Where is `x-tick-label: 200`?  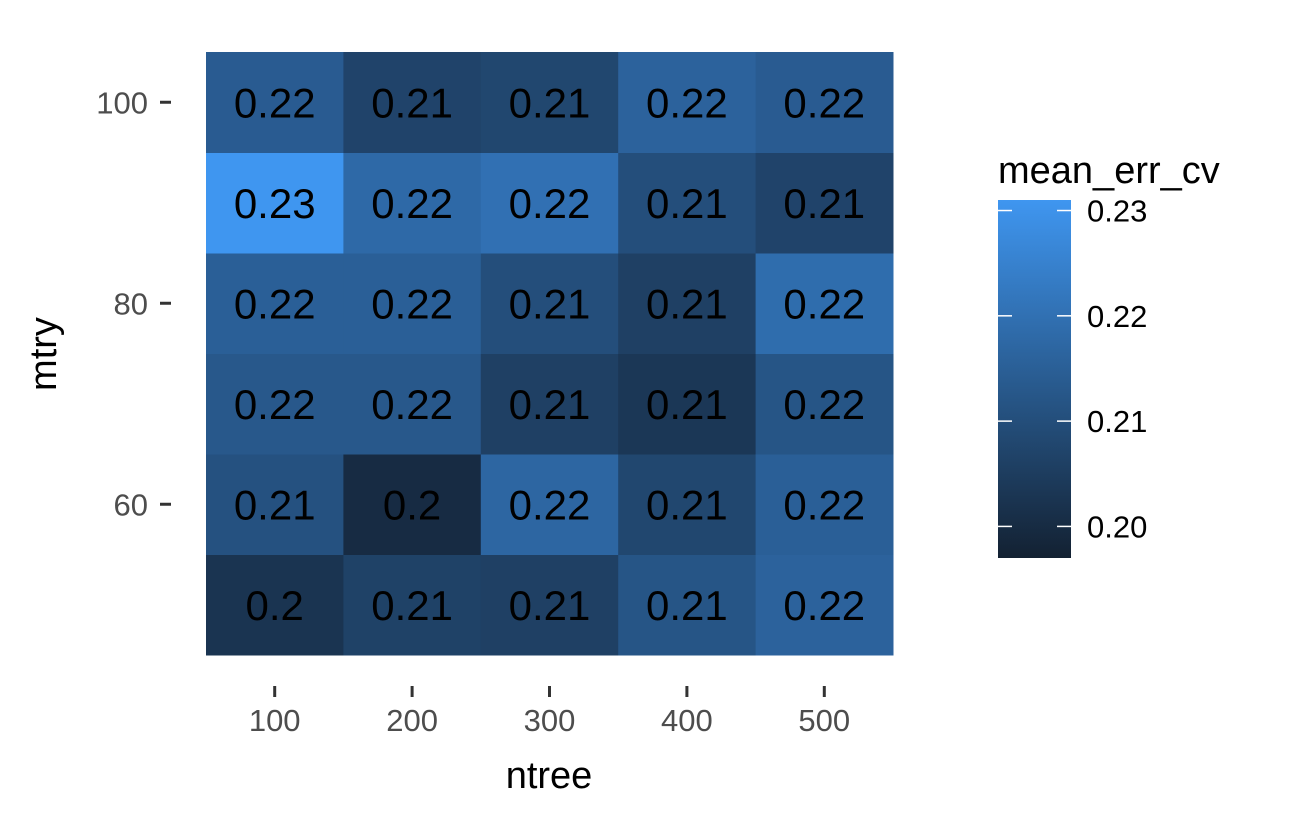 x-tick-label: 200 is located at coordinates (412, 720).